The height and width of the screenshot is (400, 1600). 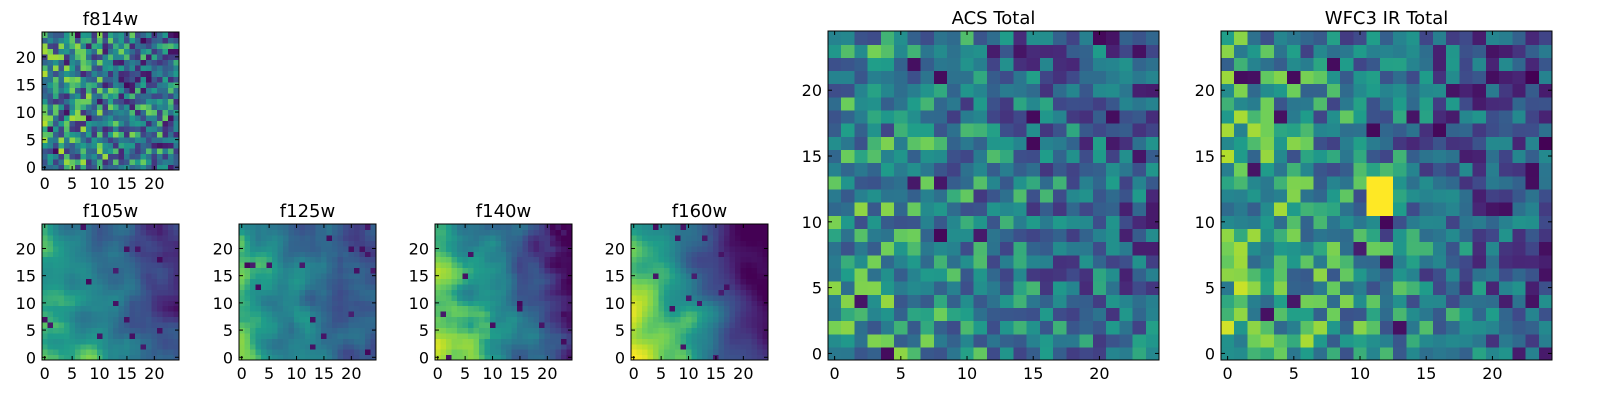 I want to click on panel-title: f814w, so click(x=110, y=19).